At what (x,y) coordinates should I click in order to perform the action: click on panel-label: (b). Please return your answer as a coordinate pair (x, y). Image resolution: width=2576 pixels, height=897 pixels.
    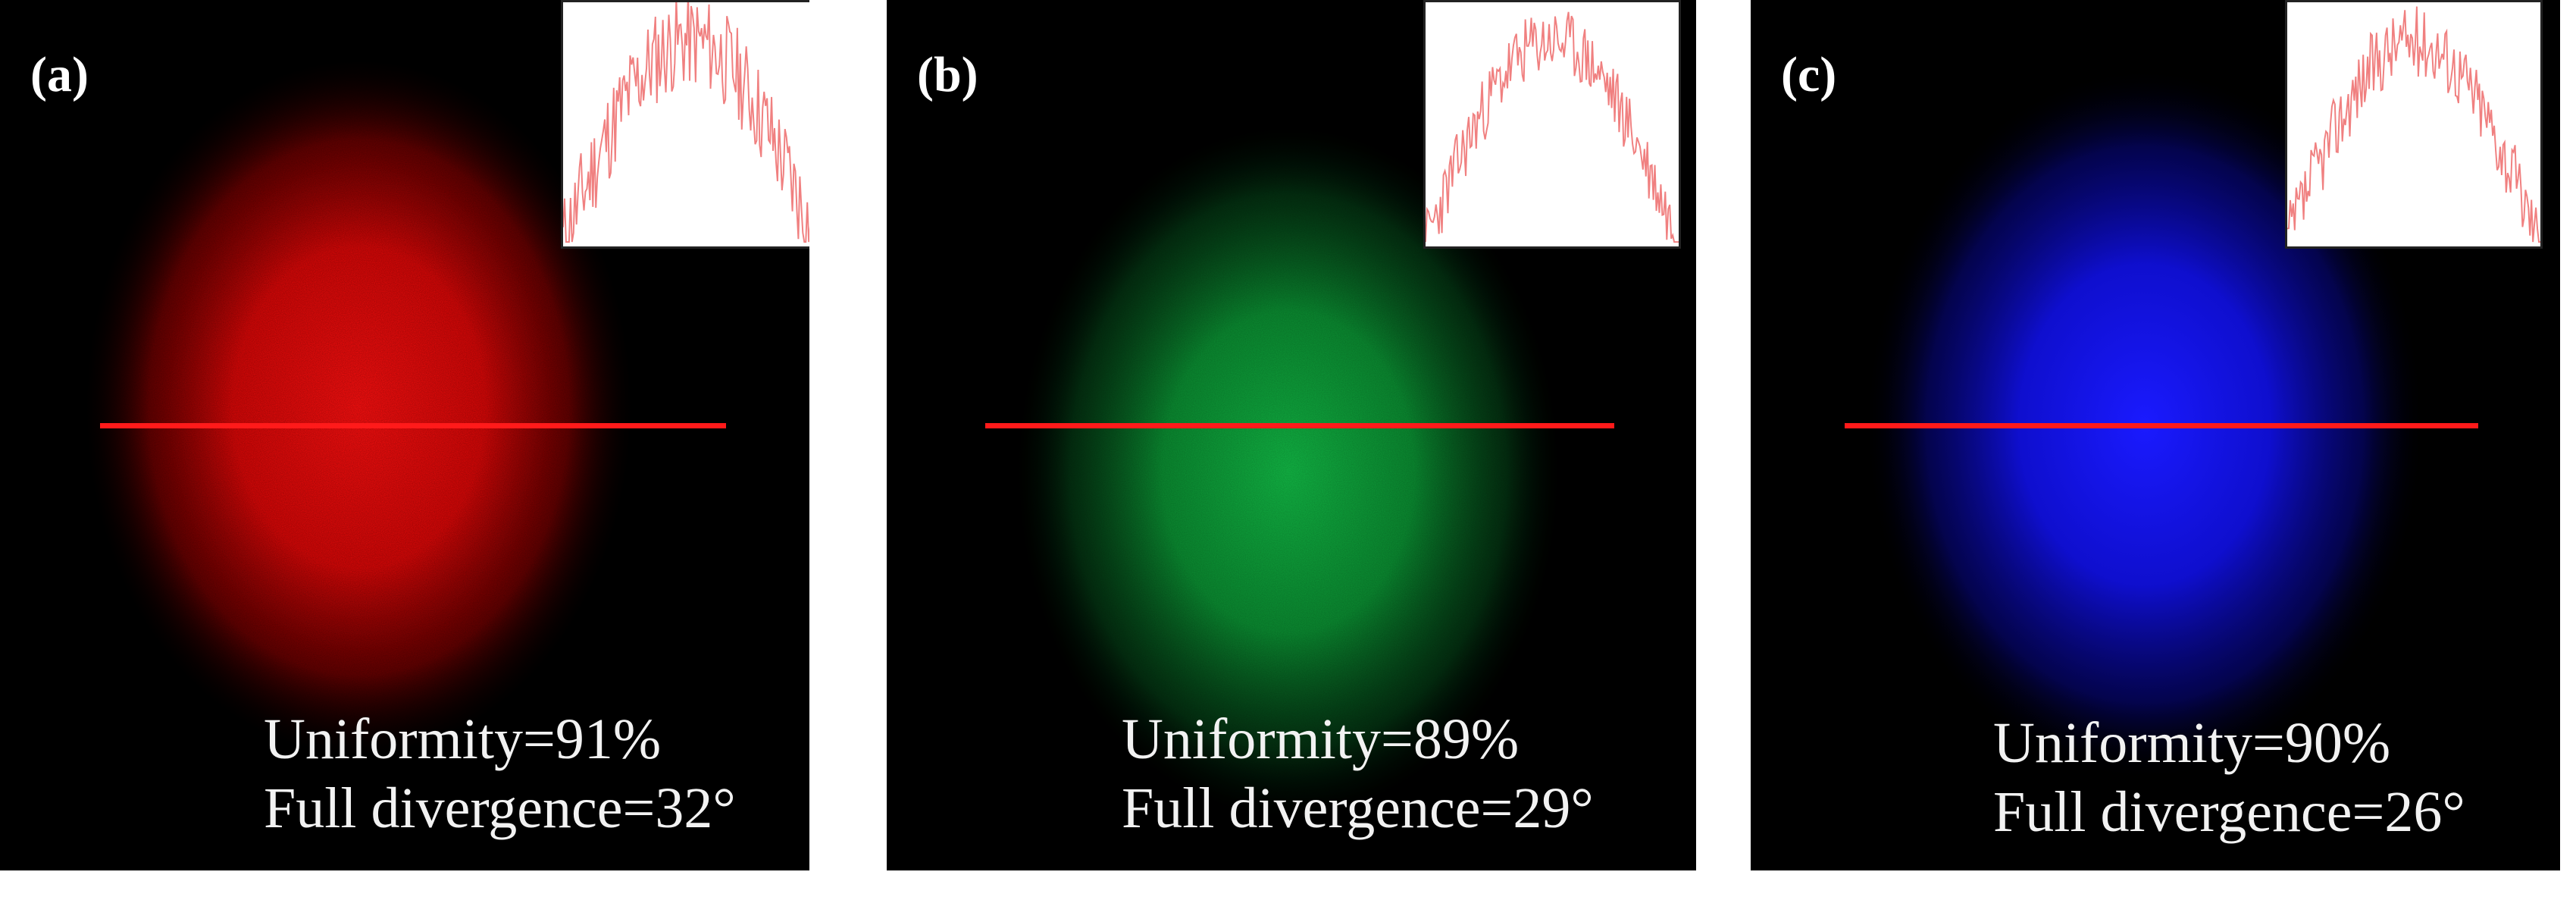
    Looking at the image, I should click on (947, 74).